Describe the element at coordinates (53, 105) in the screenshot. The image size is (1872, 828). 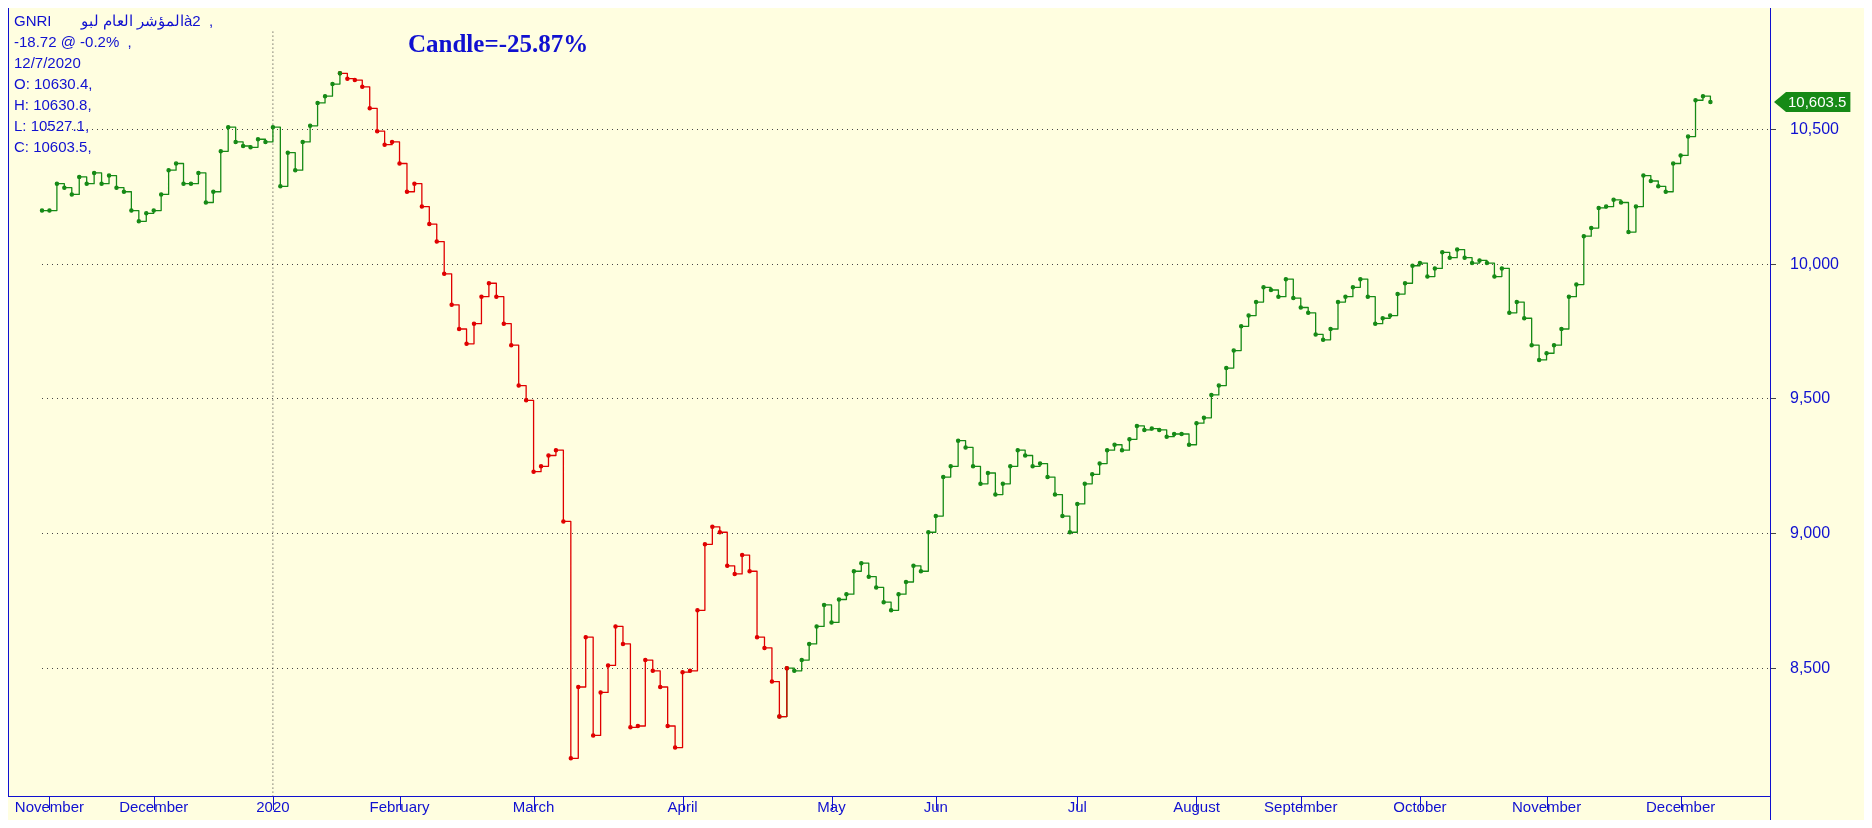
I see `annotation: H: 10630.8,` at that location.